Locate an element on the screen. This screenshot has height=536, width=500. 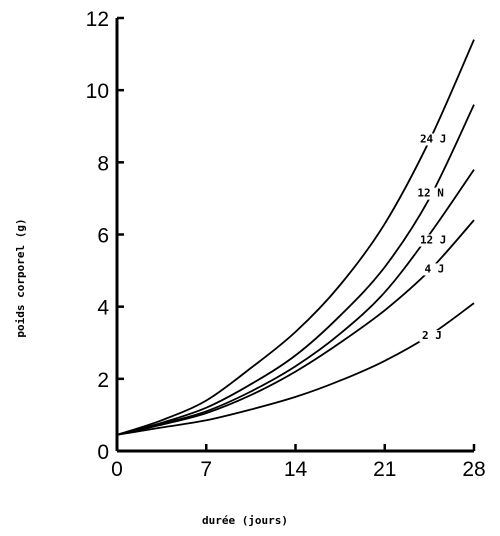
series-label-24j: 24 J is located at coordinates (433, 138).